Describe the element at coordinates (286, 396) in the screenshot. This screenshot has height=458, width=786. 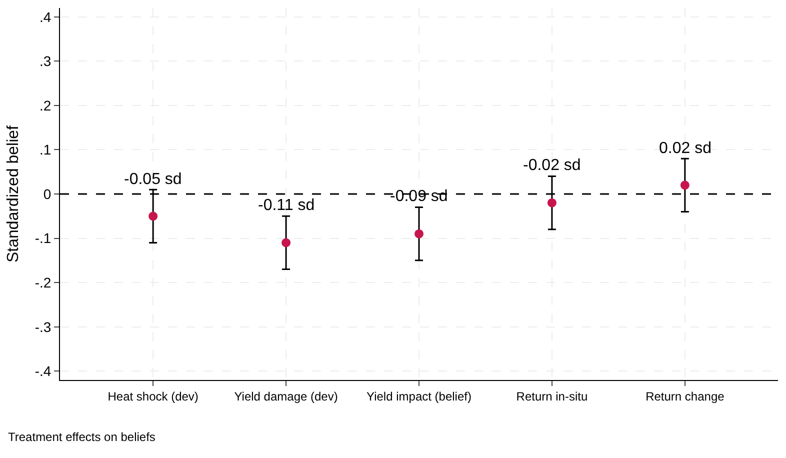
I see `x-tick-label: Yield damage (dev)` at that location.